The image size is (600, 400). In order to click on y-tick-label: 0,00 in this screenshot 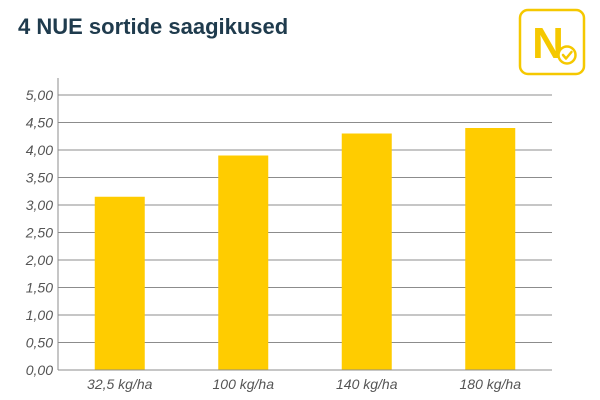, I will do `click(39, 370)`.